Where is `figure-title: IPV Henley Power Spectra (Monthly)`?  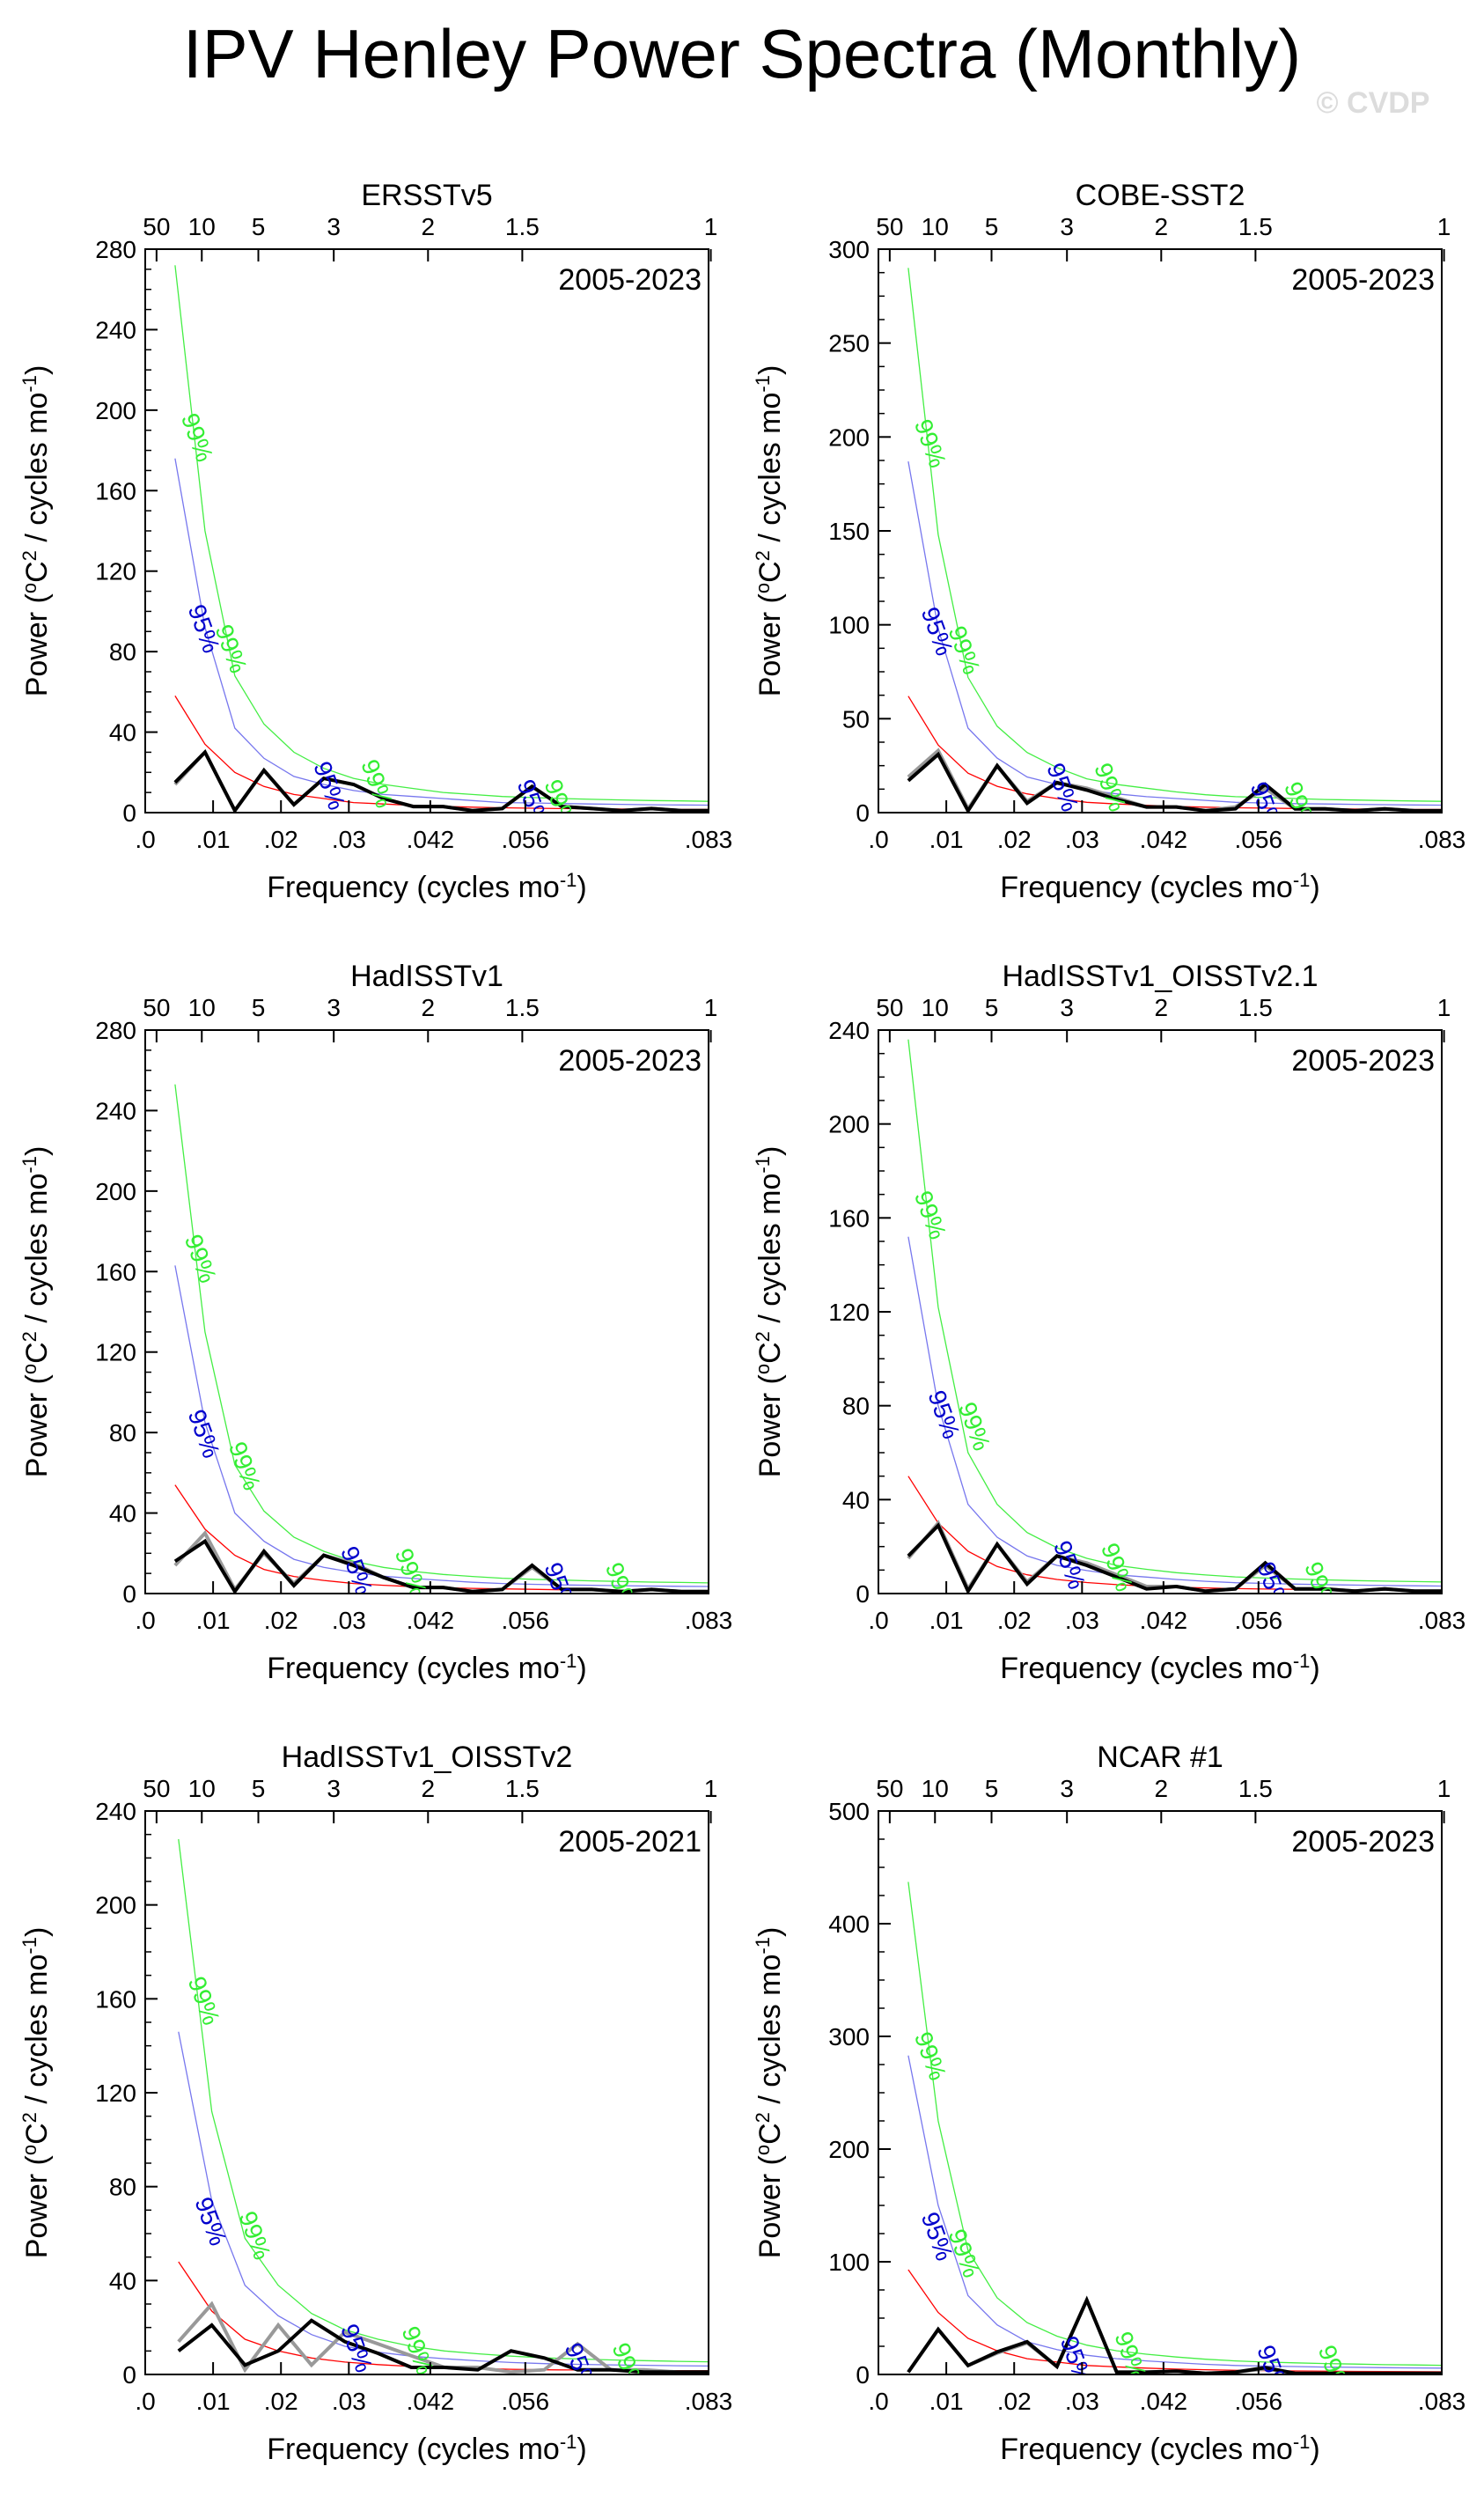
figure-title: IPV Henley Power Spectra (Monthly) is located at coordinates (742, 53).